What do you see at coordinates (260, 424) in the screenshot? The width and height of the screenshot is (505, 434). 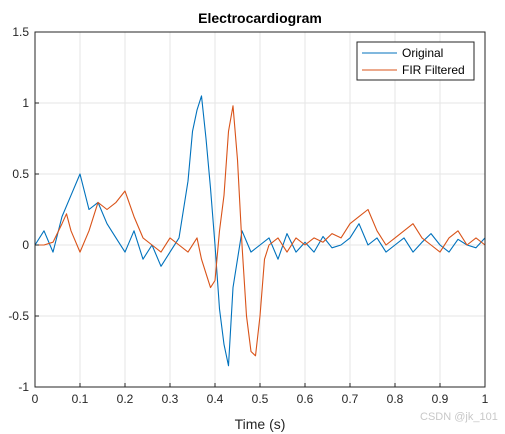 I see `x-axis-label: Time (s)` at bounding box center [260, 424].